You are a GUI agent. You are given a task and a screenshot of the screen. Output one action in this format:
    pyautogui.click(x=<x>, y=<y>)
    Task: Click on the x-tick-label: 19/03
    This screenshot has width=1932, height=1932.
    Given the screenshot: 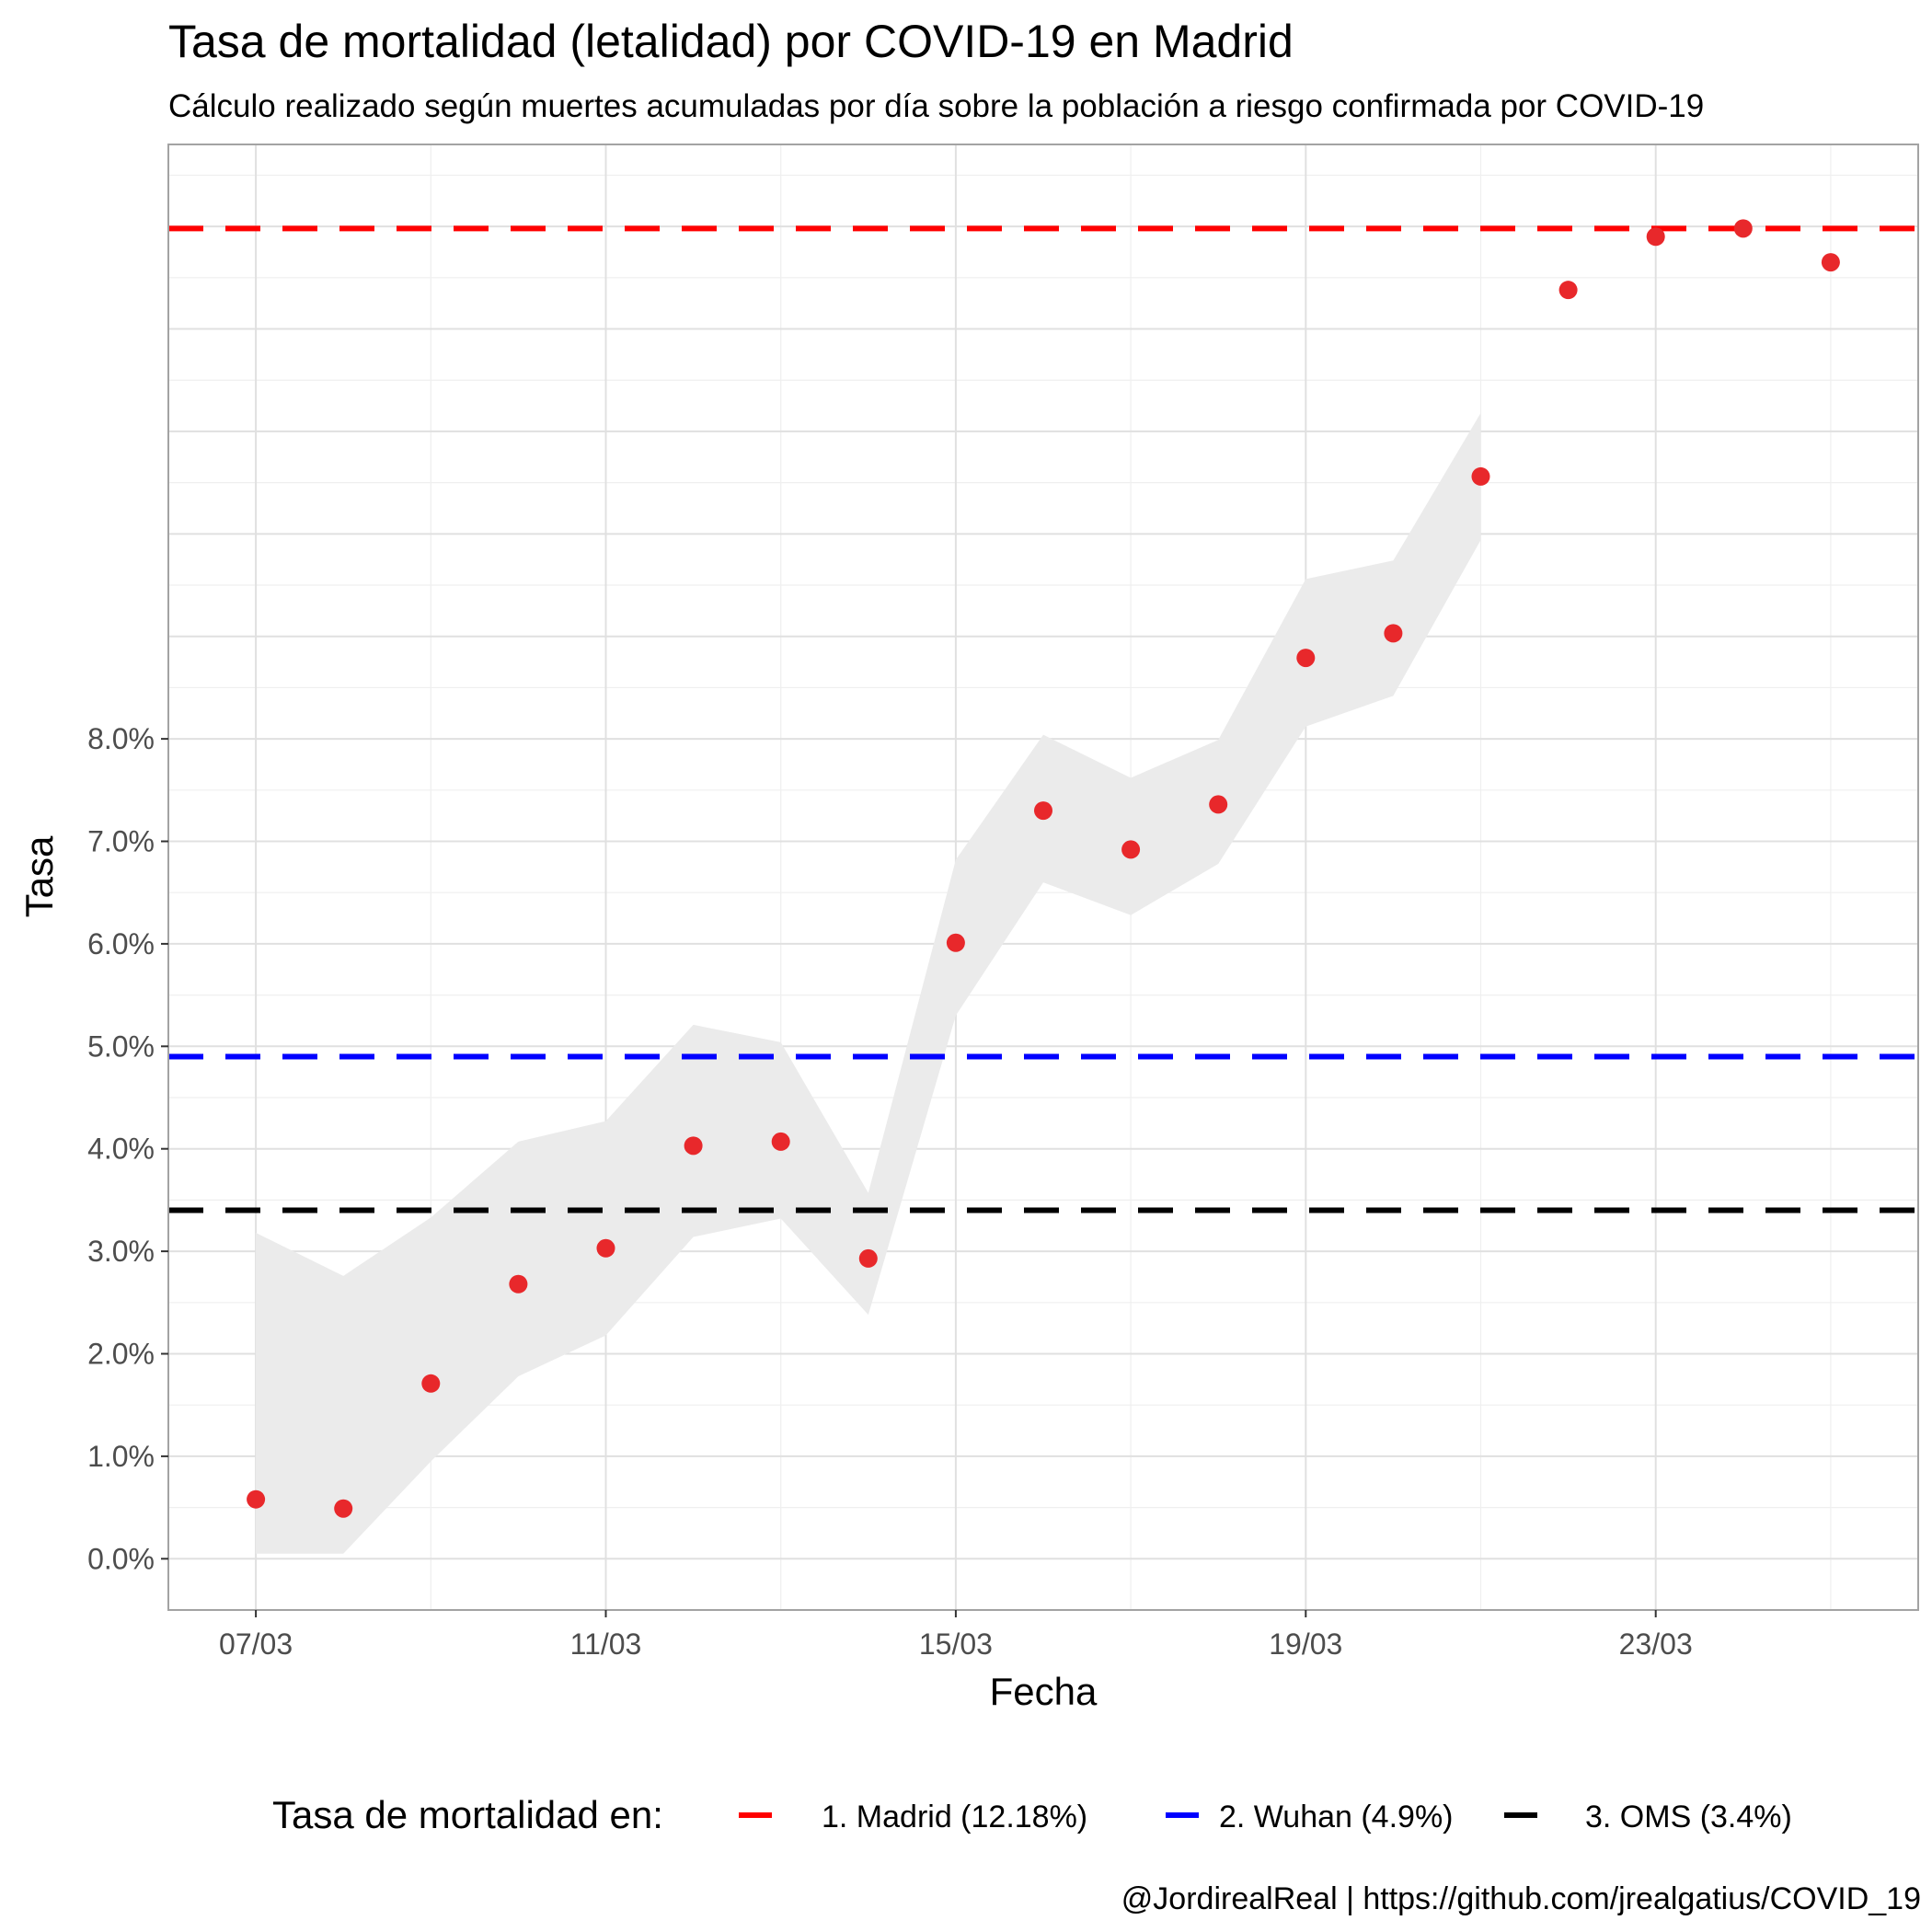 What is the action you would take?
    pyautogui.click(x=1305, y=1644)
    